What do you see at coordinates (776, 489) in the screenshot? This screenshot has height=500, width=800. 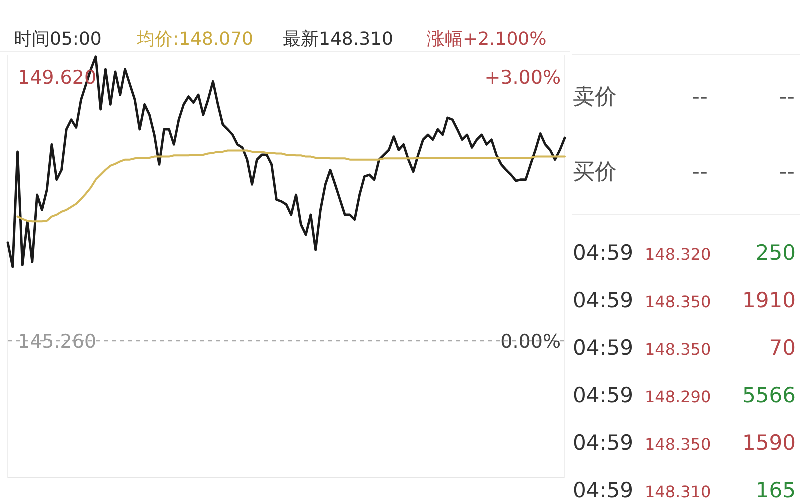 I see `text: 165` at bounding box center [776, 489].